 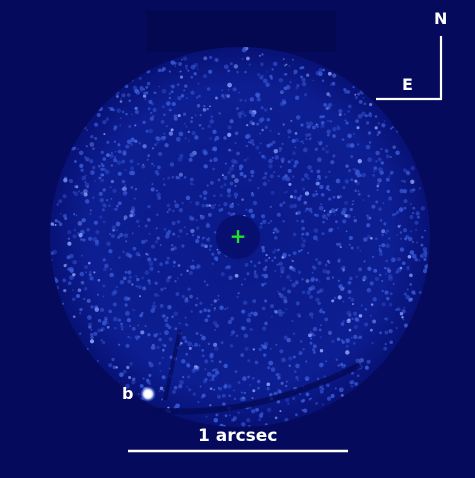 I want to click on compass-east-label: E, so click(x=407, y=84).